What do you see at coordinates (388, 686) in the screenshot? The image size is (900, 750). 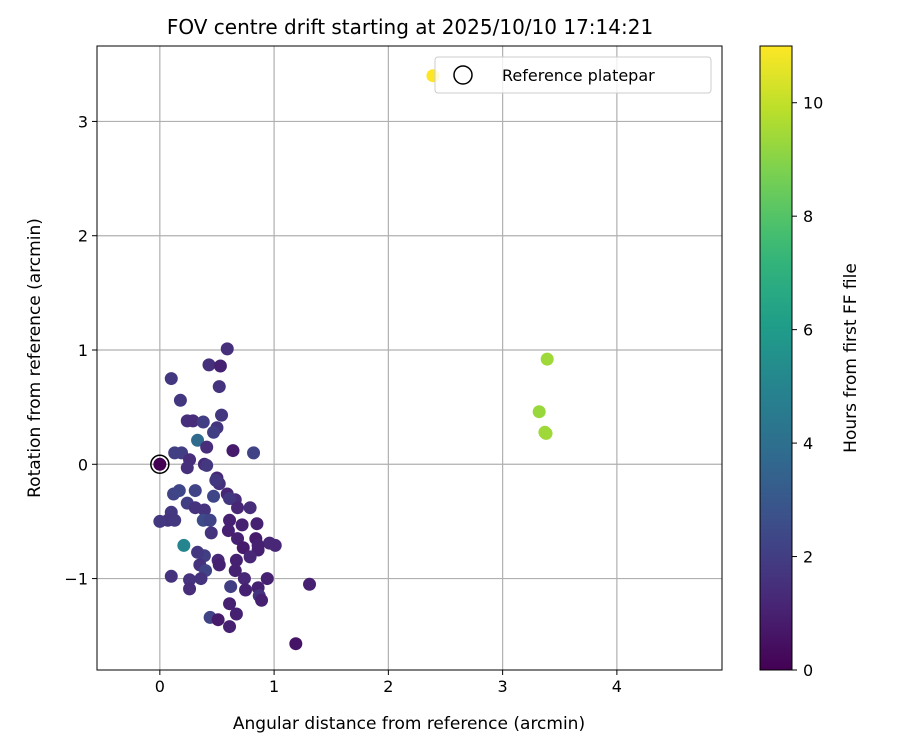 I see `x-tick-label: 2` at bounding box center [388, 686].